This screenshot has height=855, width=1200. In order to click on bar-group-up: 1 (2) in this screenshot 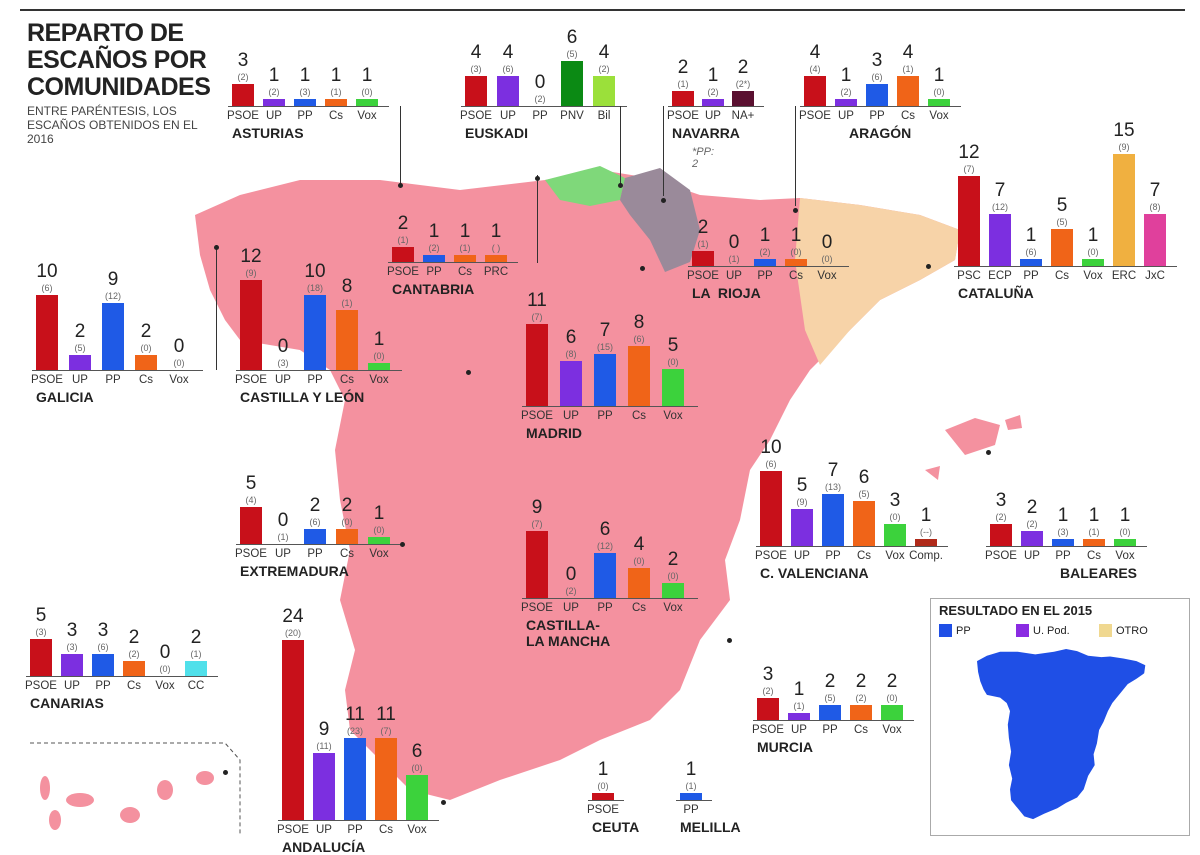, I will do `click(713, 85)`.